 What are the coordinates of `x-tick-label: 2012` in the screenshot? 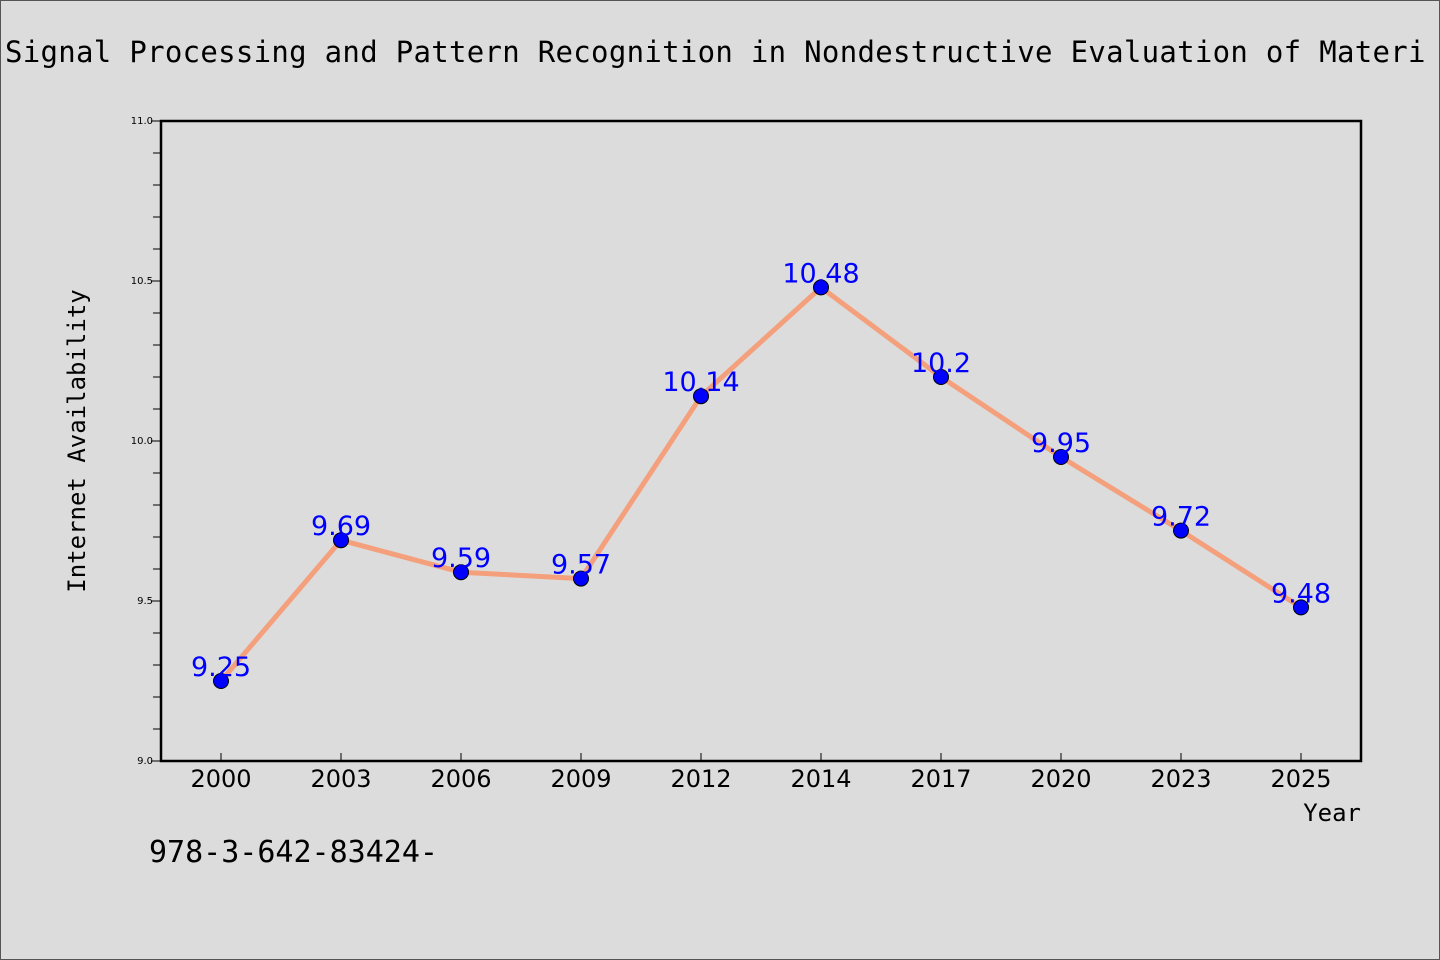 It's located at (700, 779).